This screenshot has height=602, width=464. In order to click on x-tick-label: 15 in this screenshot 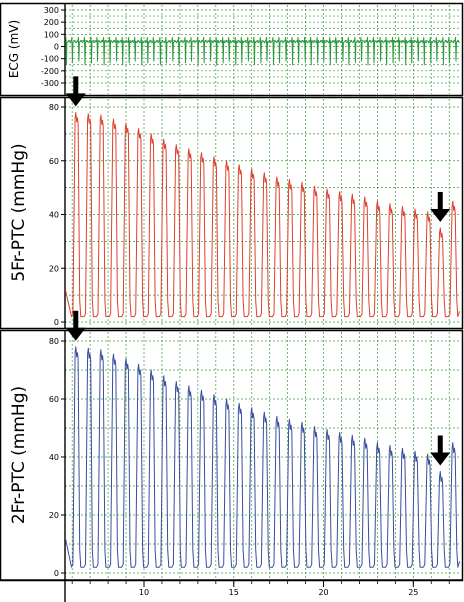, I will do `click(234, 592)`.